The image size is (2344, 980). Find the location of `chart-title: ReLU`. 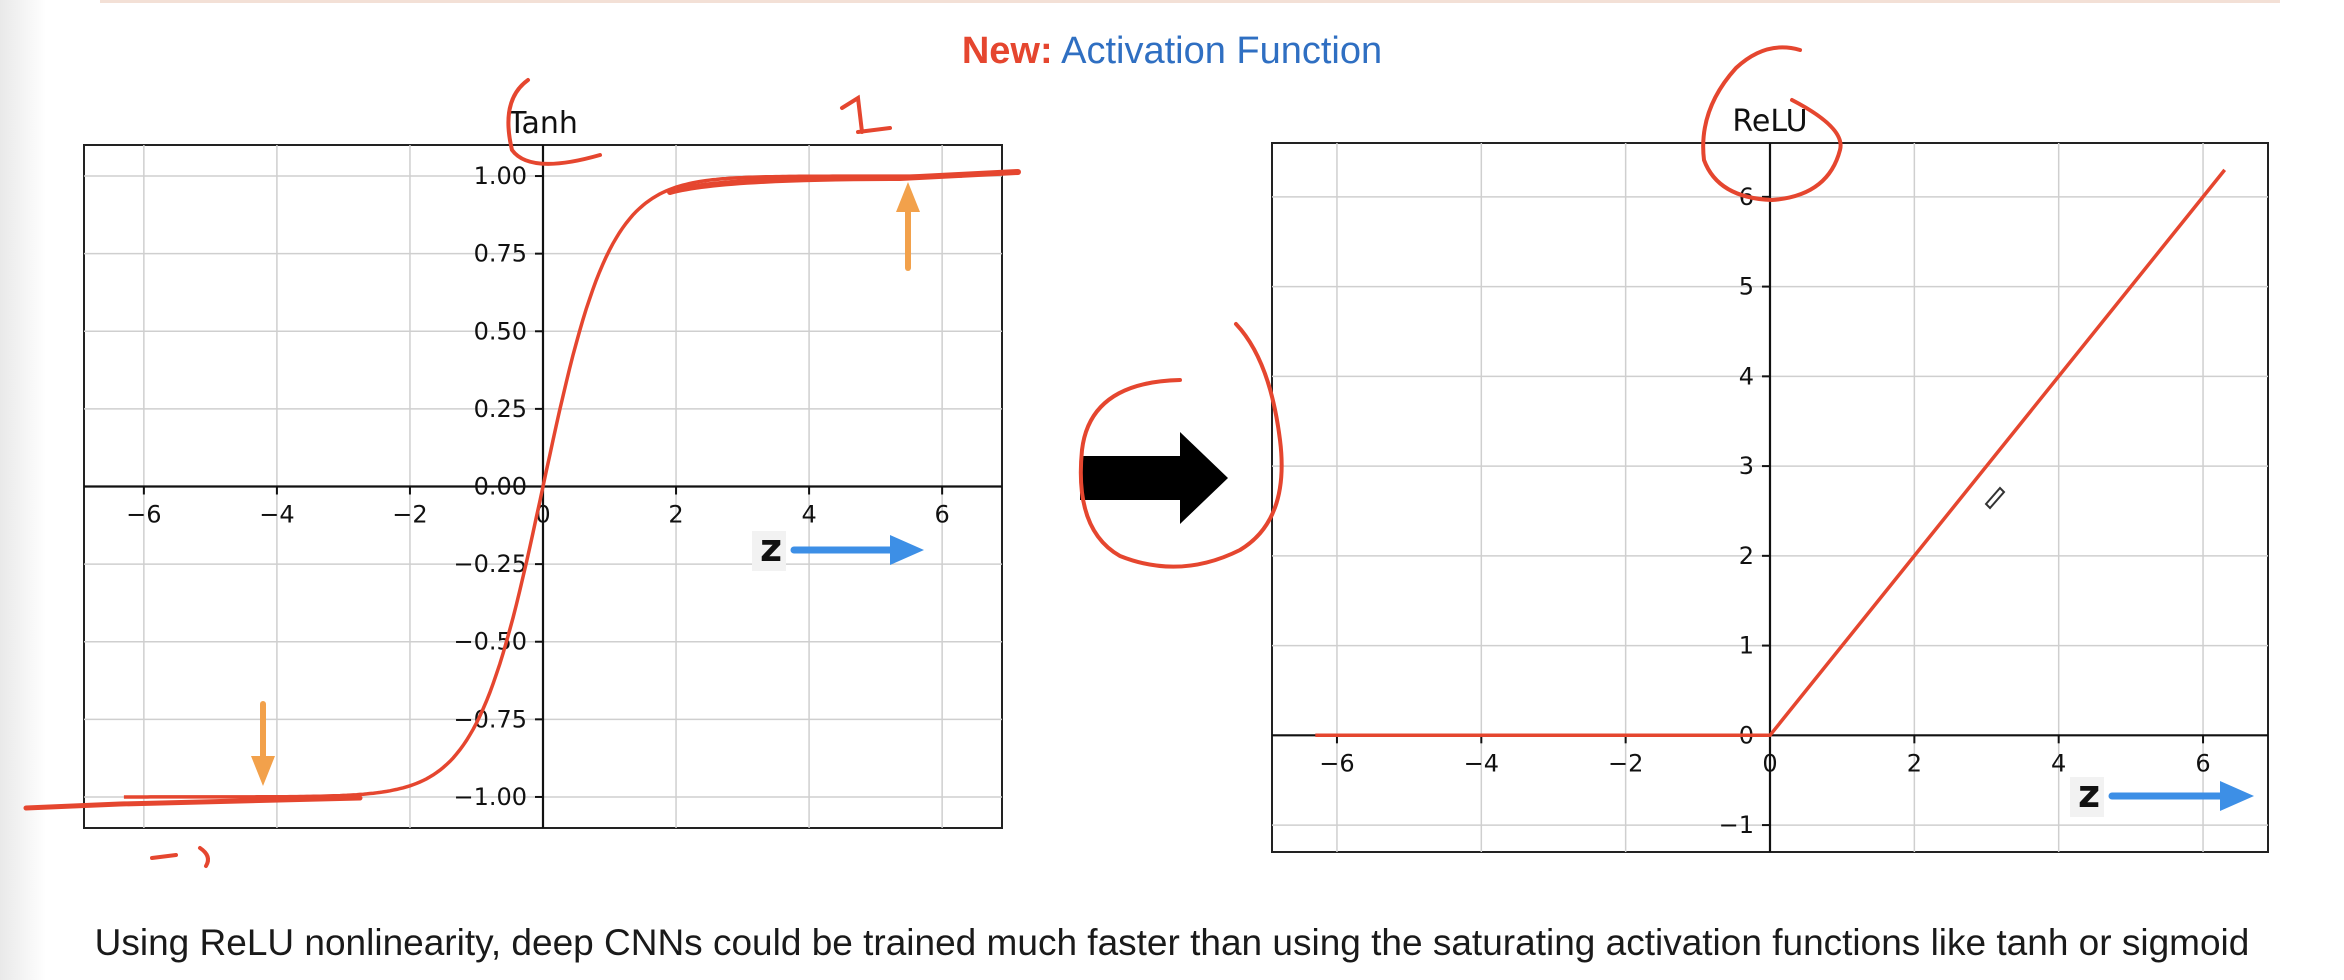

chart-title: ReLU is located at coordinates (1769, 121).